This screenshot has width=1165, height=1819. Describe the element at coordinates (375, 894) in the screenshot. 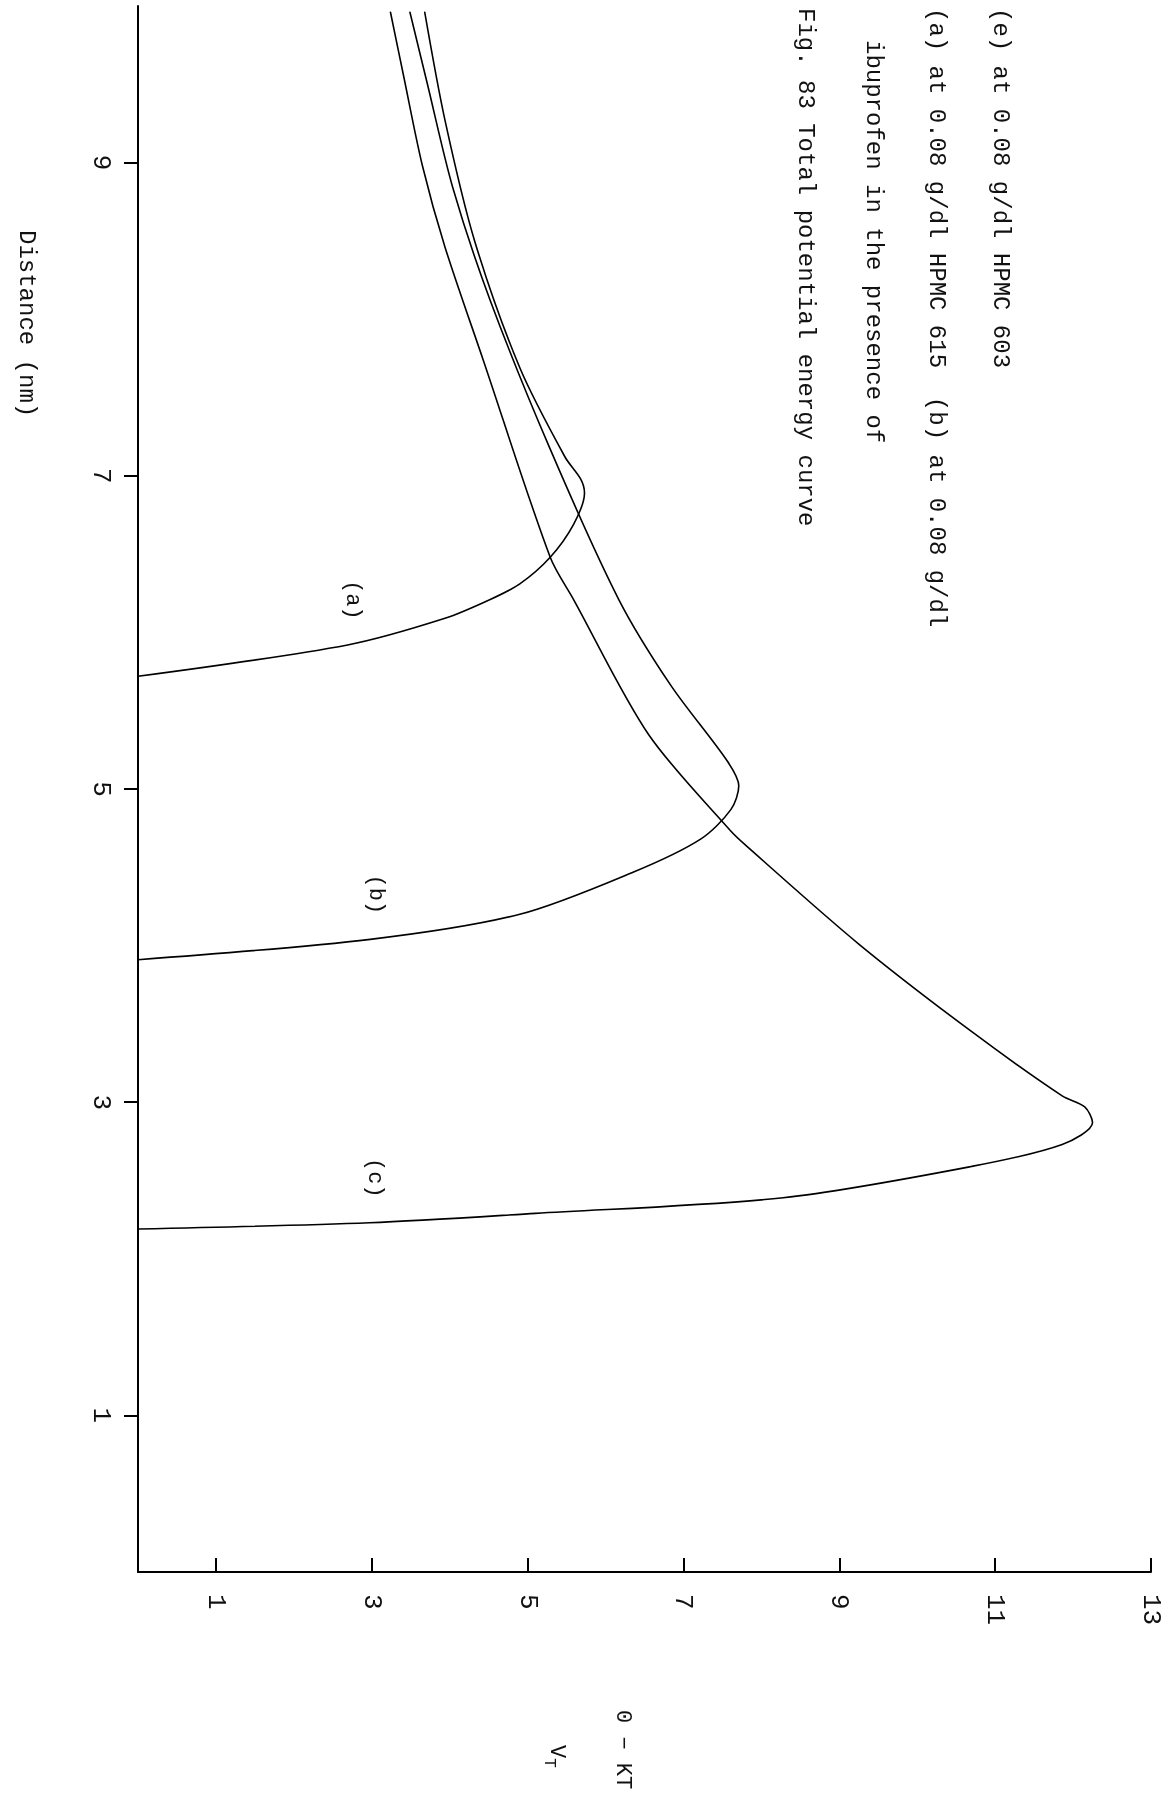

I see `text: (b)` at that location.